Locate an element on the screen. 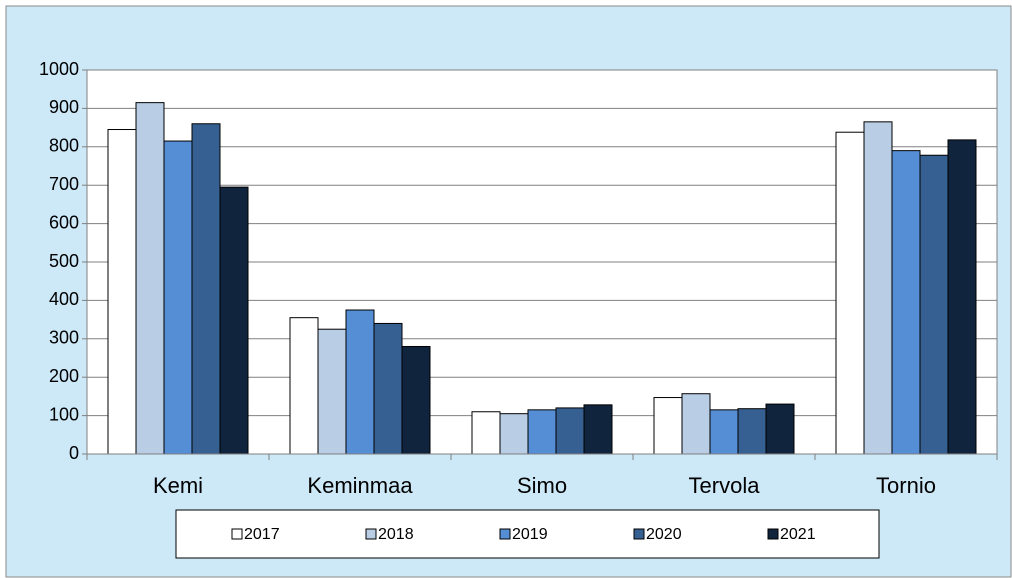 Image resolution: width=1012 pixels, height=578 pixels. y-tick-label: 100 is located at coordinates (64, 414).